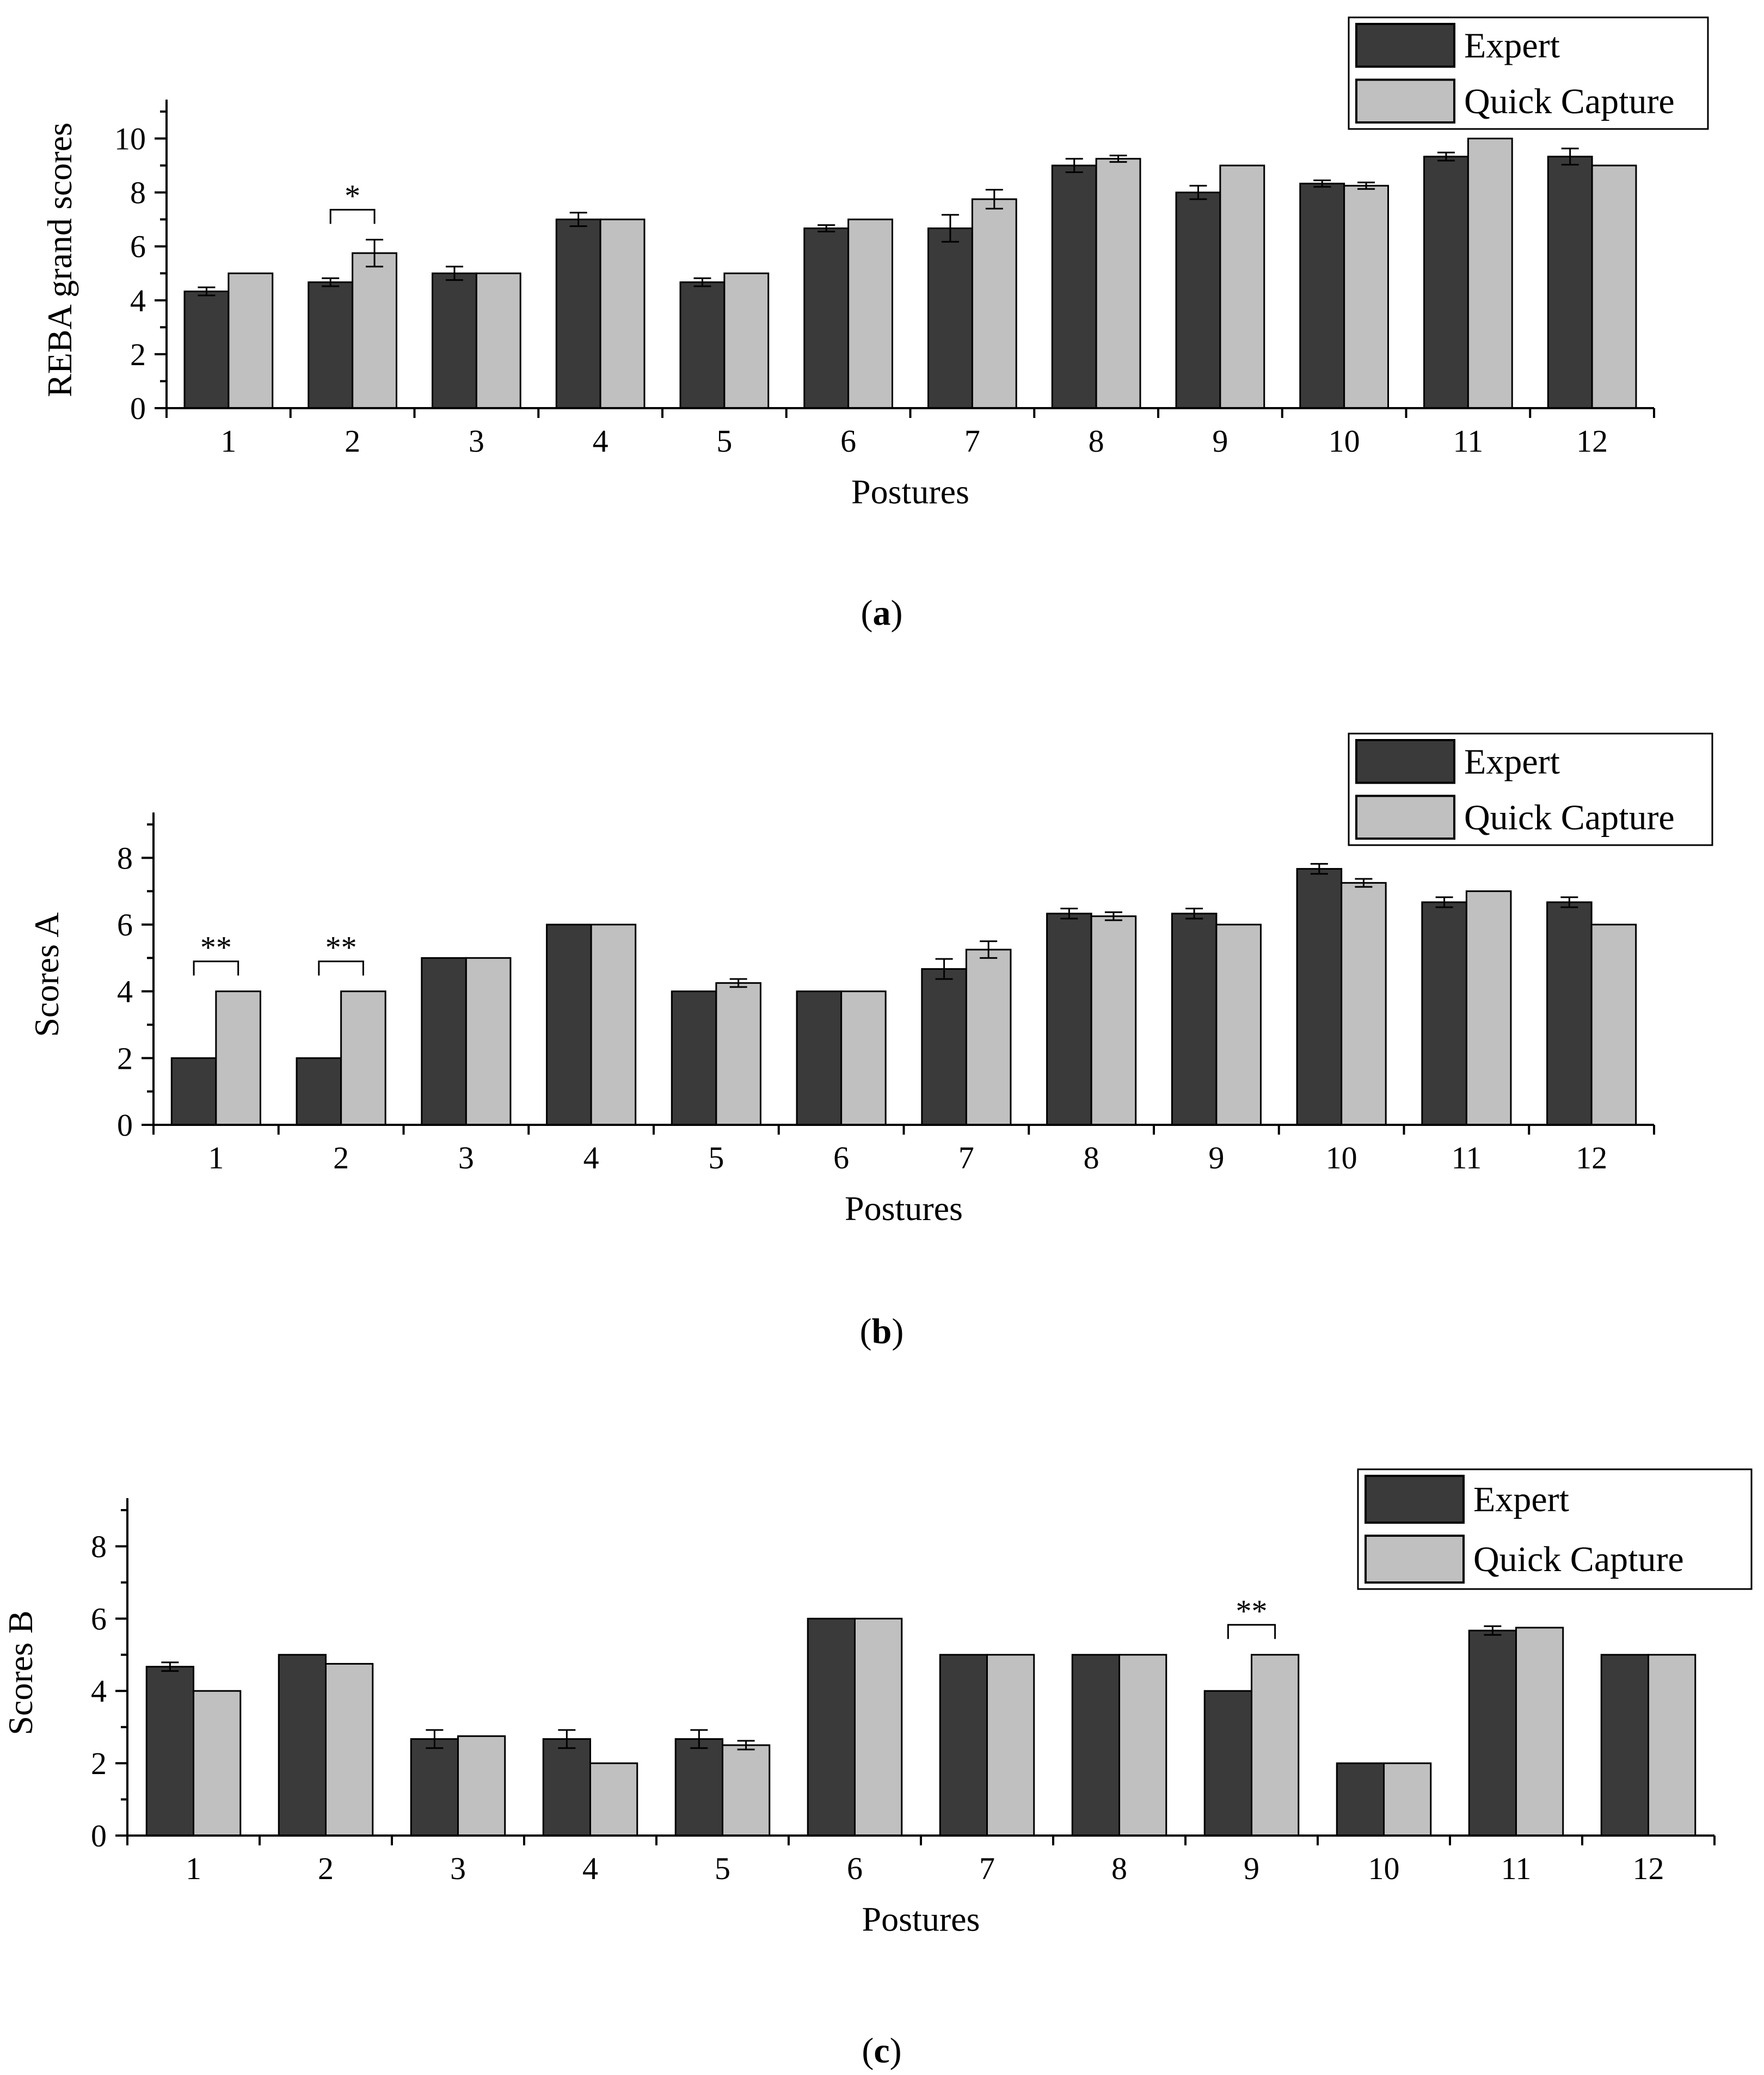 Image resolution: width=1764 pixels, height=2075 pixels. I want to click on panel-b-x-axis-label: Postures, so click(904, 1209).